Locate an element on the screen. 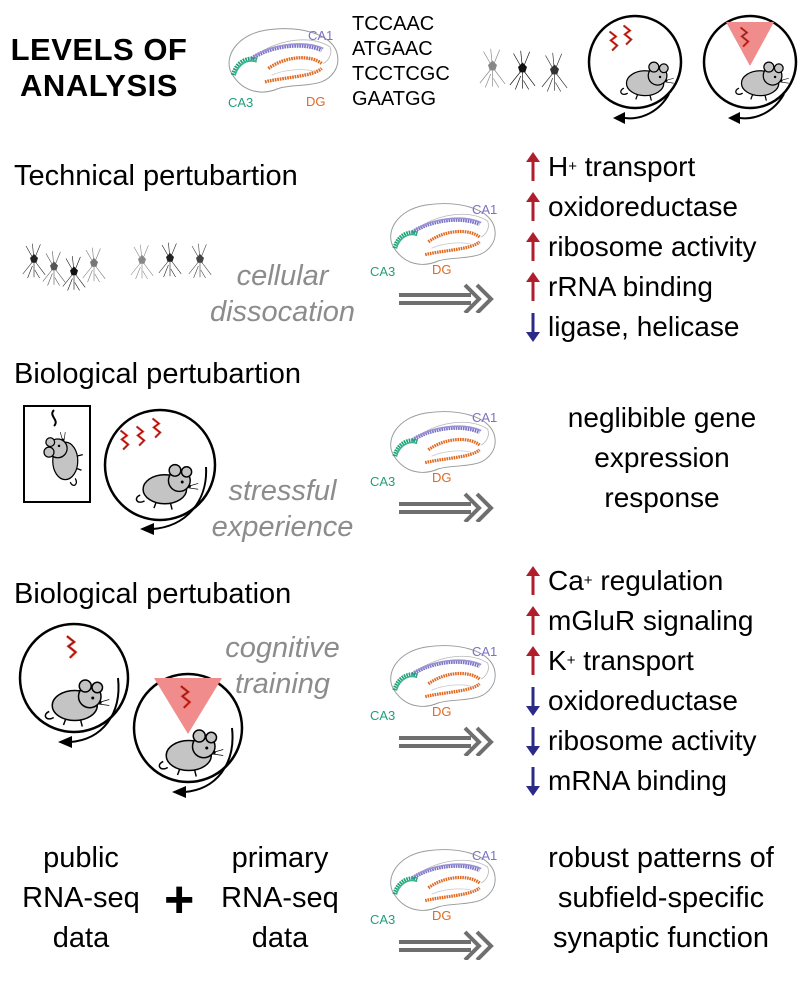  public-line-2: RNA-seq is located at coordinates (81, 898).